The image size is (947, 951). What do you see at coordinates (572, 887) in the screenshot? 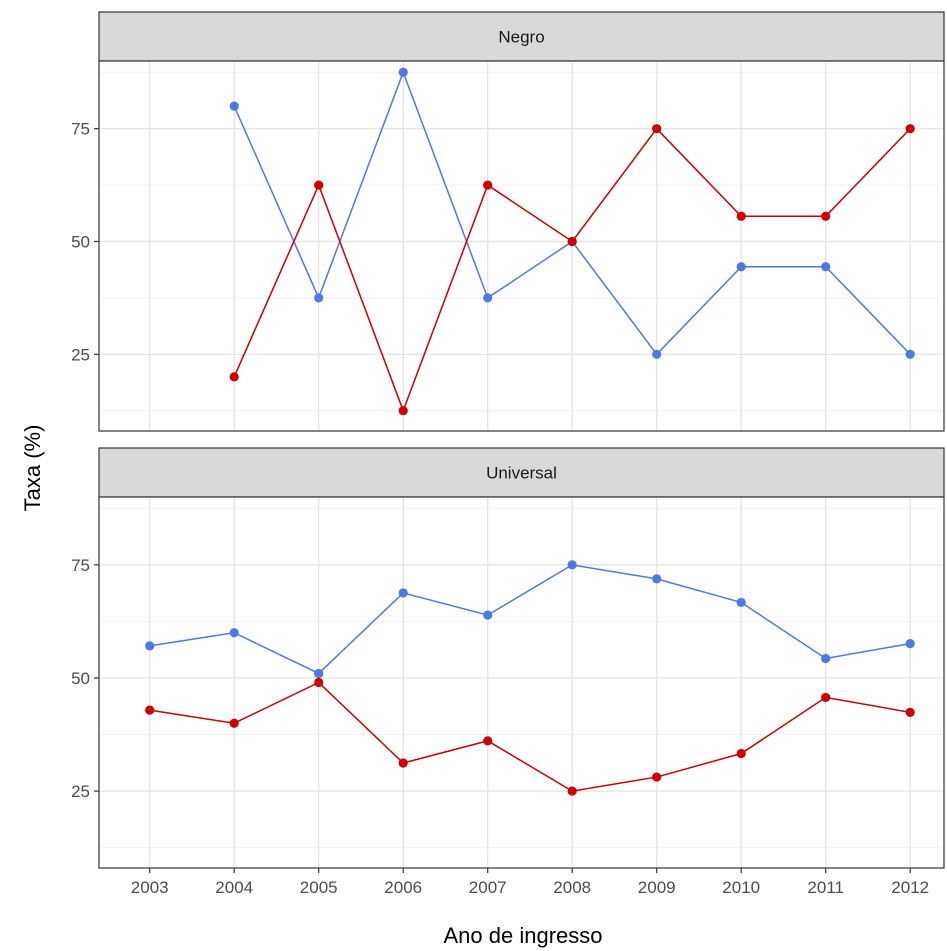
I see `x-tick-label: 2008` at bounding box center [572, 887].